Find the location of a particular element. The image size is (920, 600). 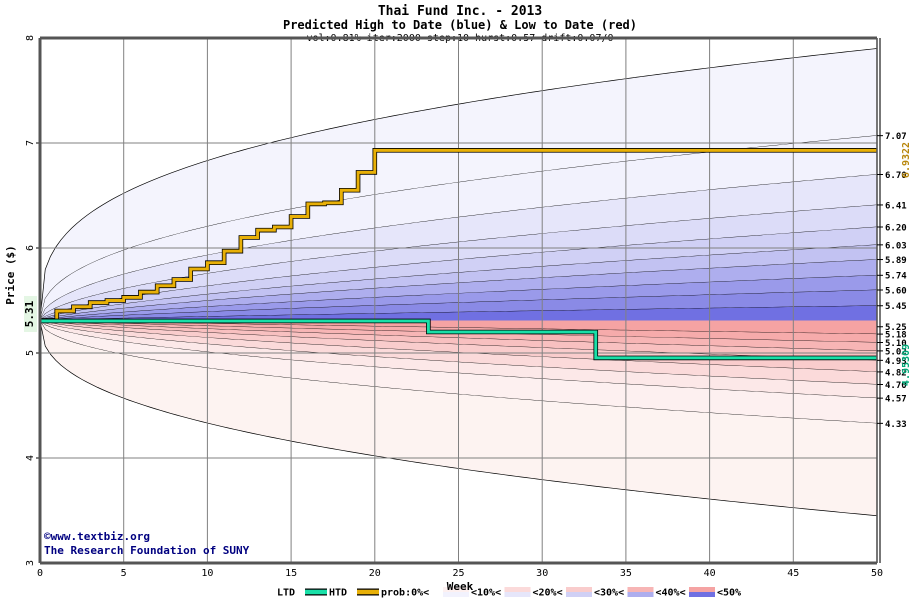

credit-line-1: ©www.textbiz.org is located at coordinates (97, 536).